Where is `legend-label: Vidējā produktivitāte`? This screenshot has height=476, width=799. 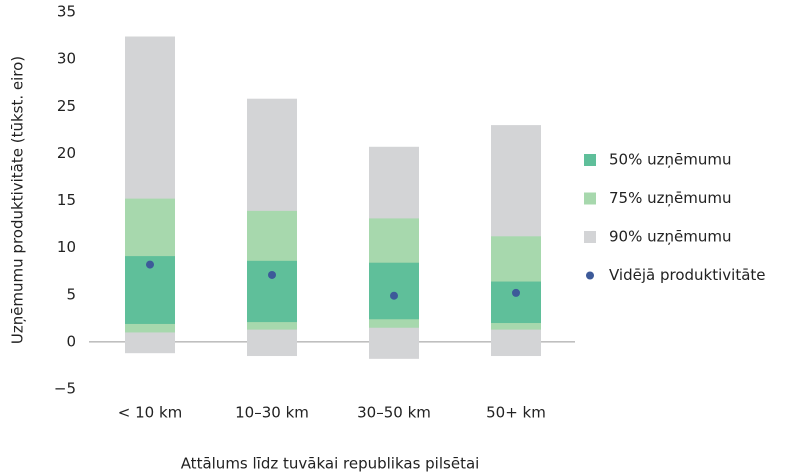
legend-label: Vidējā produktivitāte is located at coordinates (687, 275).